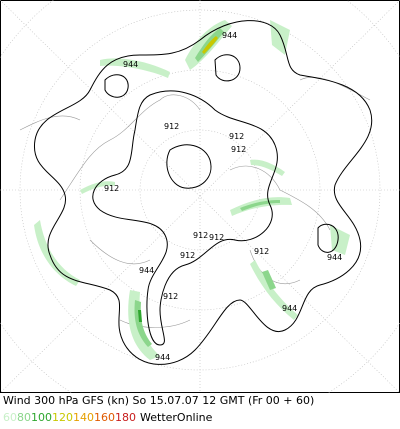  I want to click on brand: WetterOnline, so click(176, 417).